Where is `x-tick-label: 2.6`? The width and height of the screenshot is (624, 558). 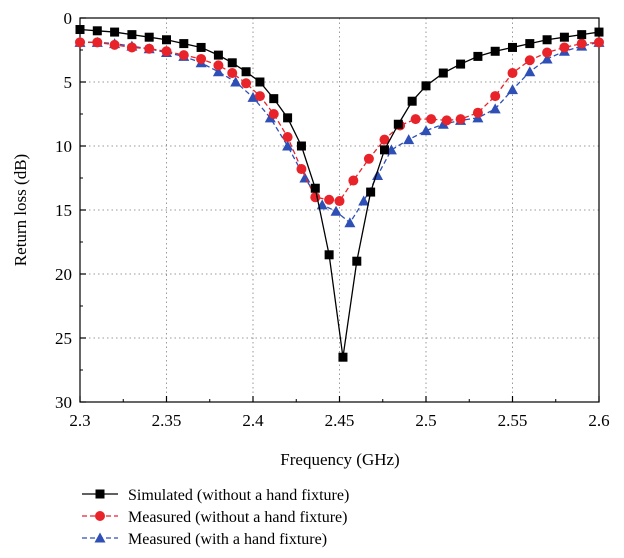
x-tick-label: 2.6 is located at coordinates (598, 420).